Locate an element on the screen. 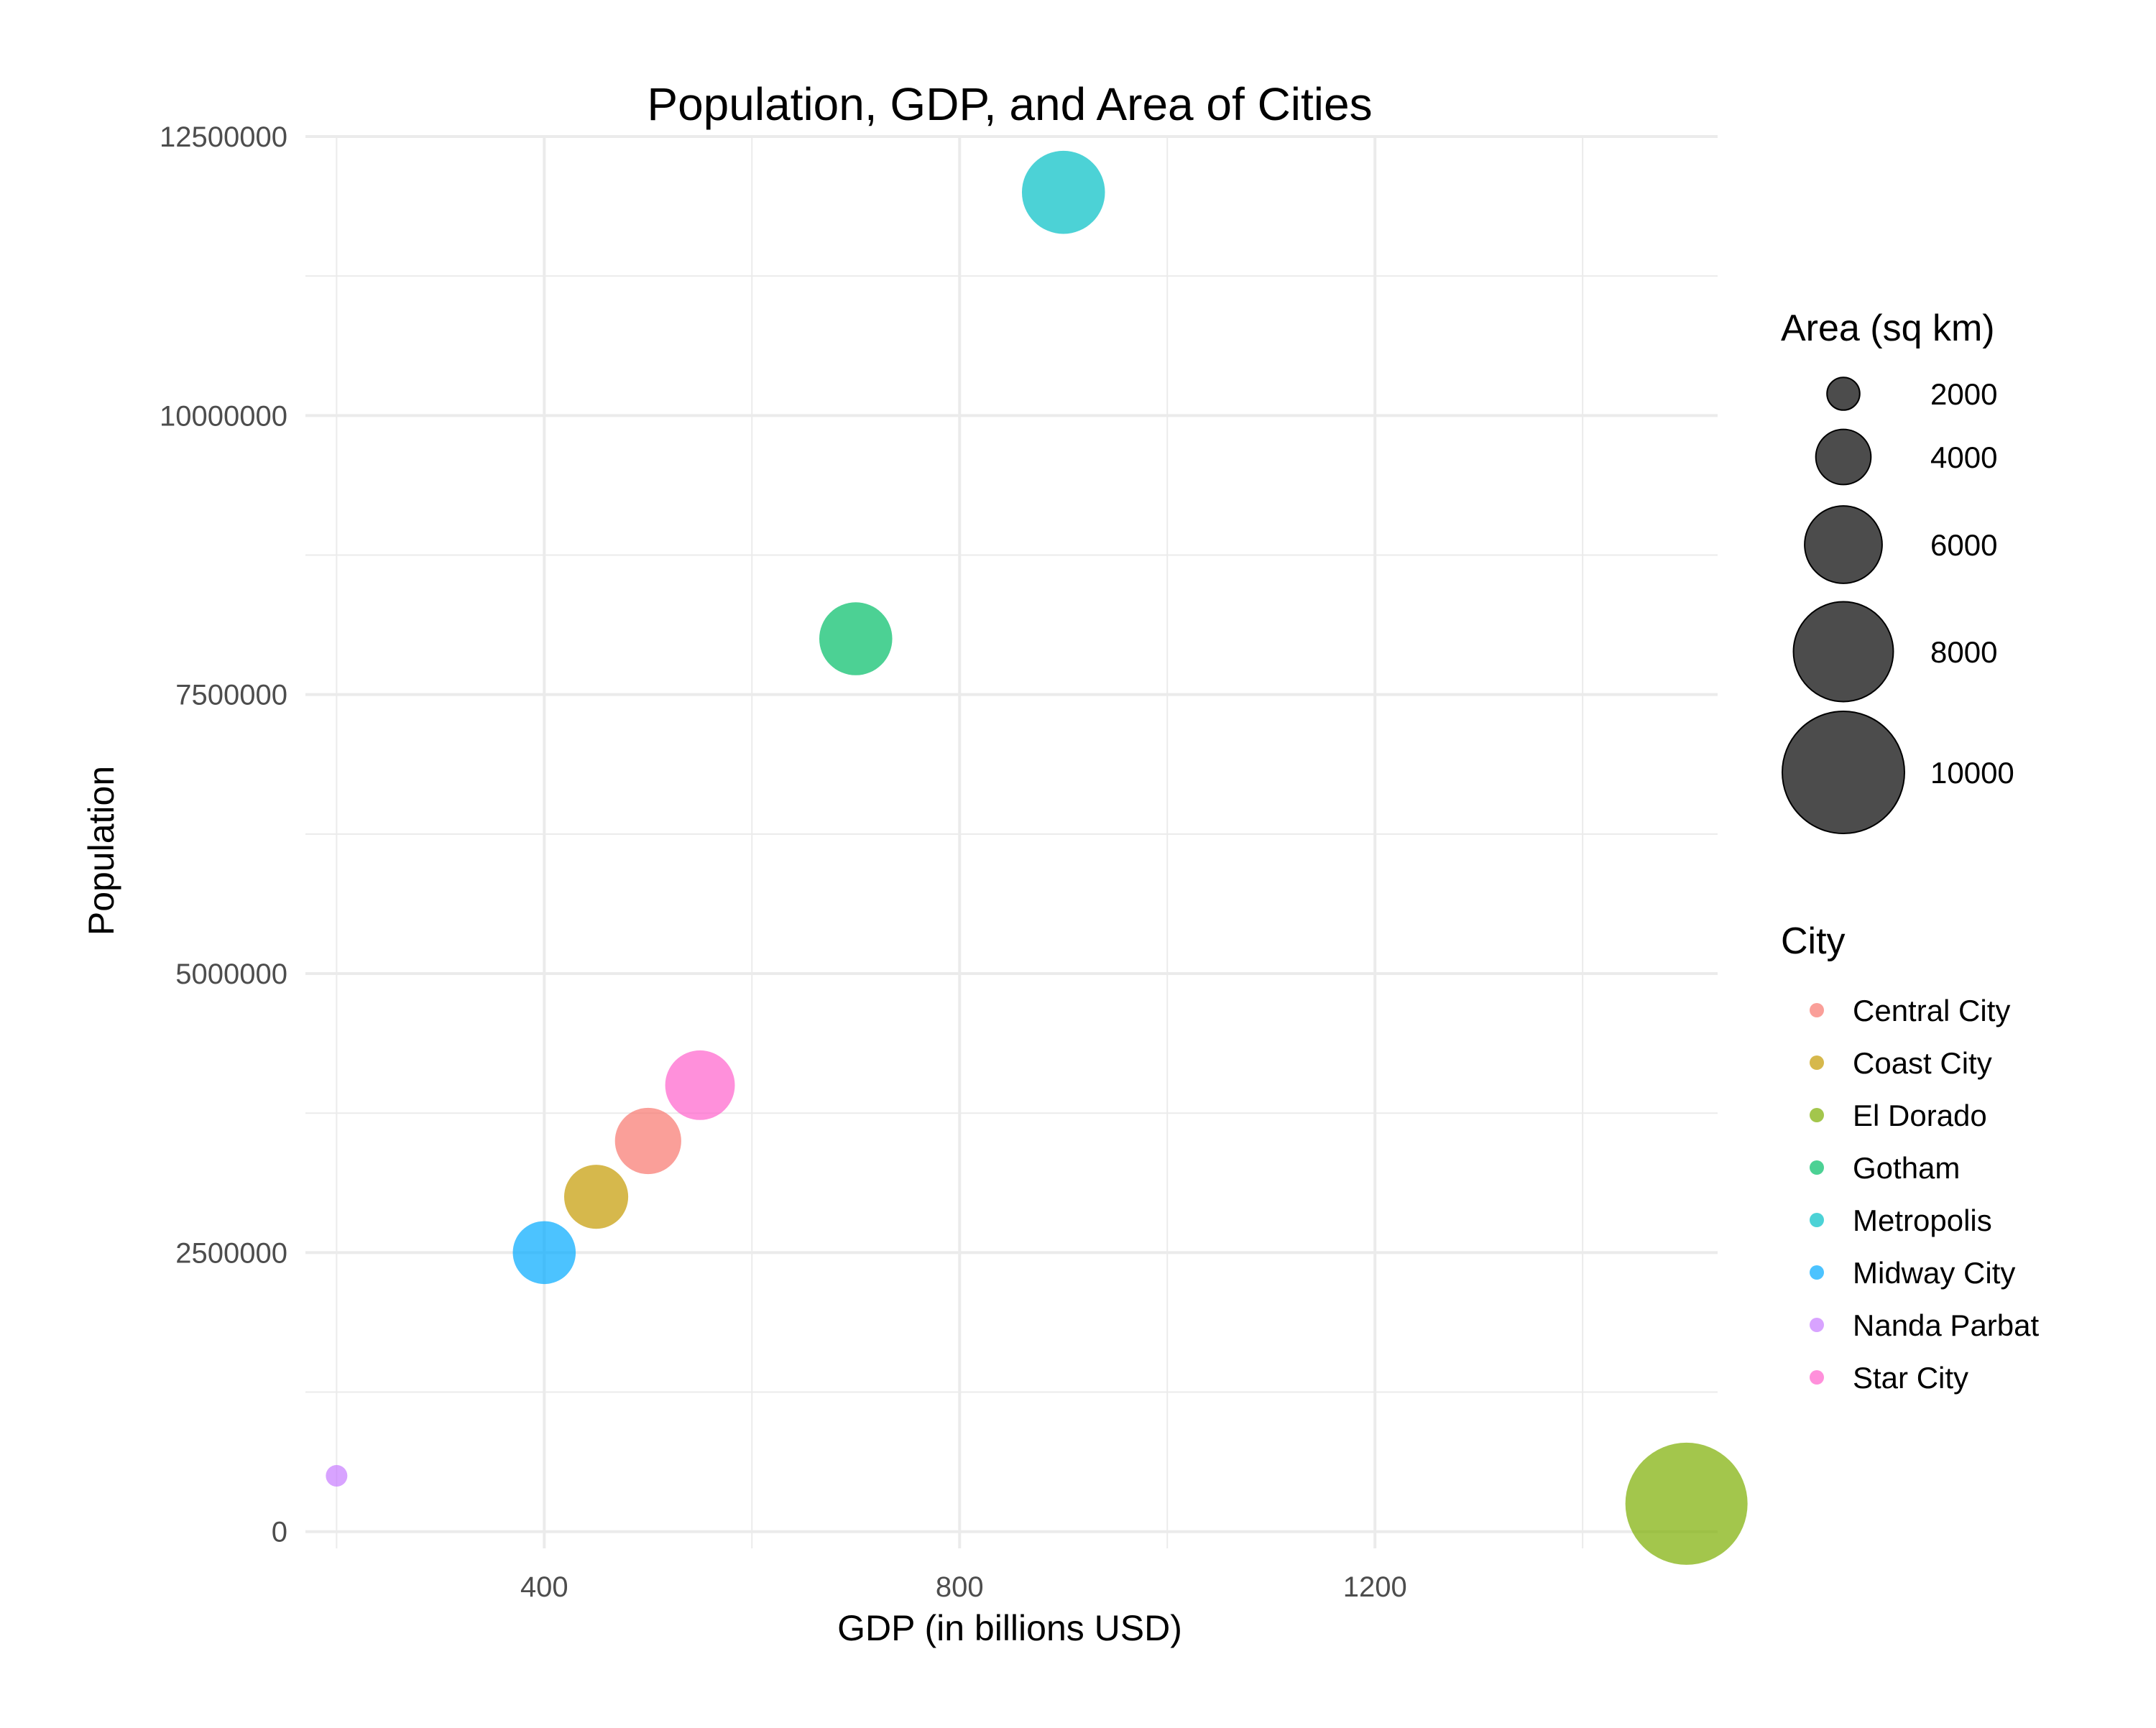 The height and width of the screenshot is (1728, 2156). color-legend-label: Metropolis is located at coordinates (1923, 1220).